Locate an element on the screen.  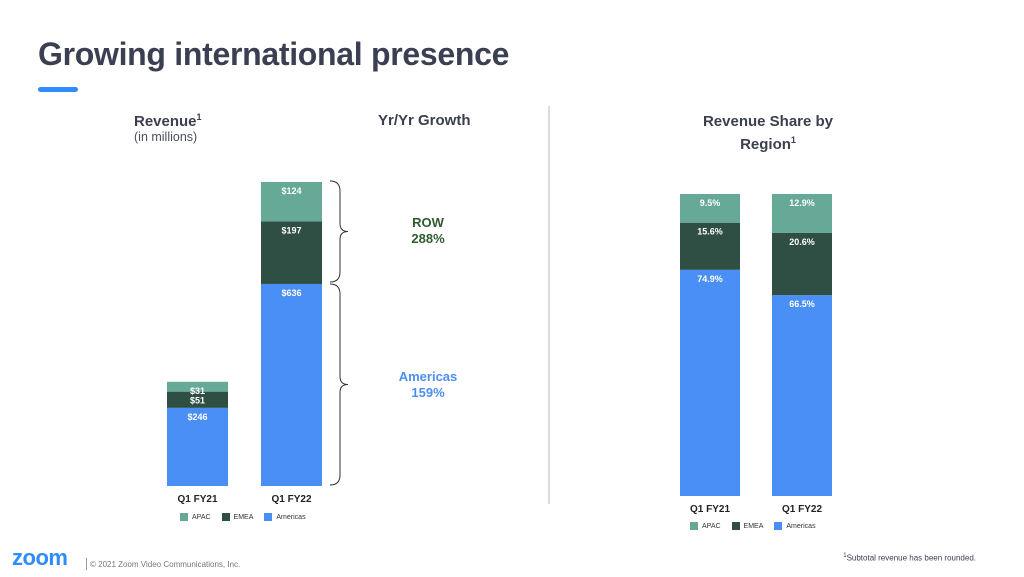
page-title: Growing international presence is located at coordinates (274, 54).